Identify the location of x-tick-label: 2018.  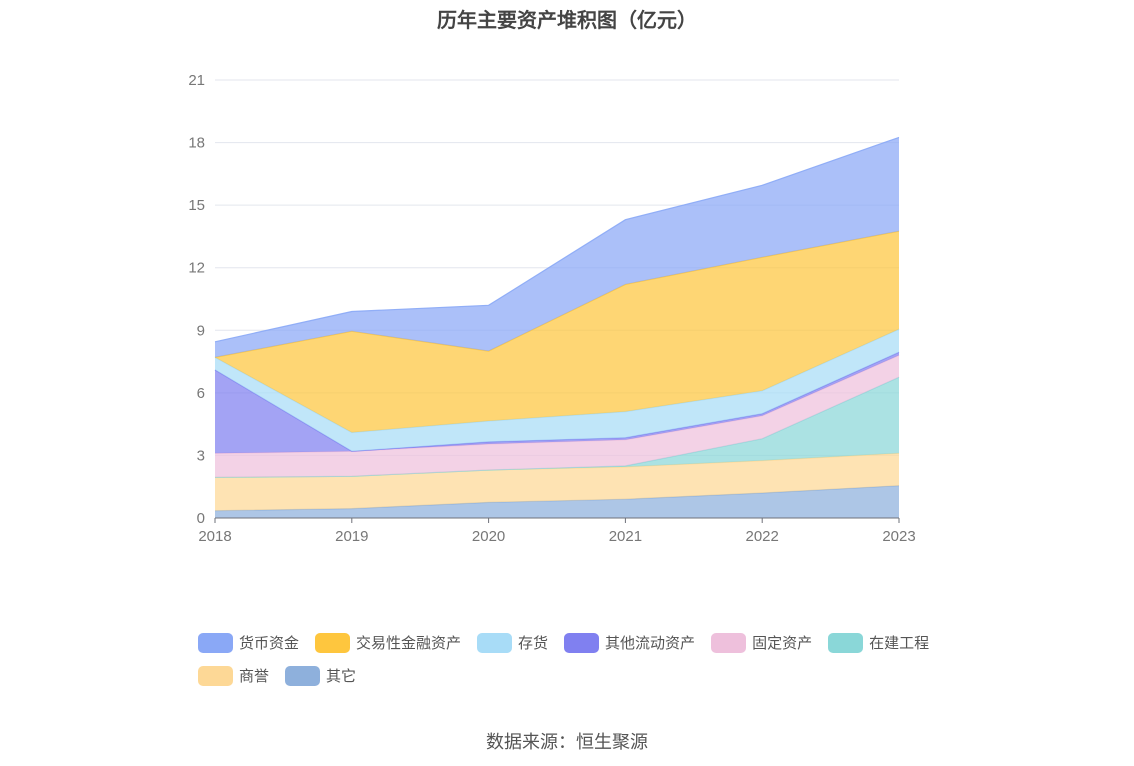
(214, 536).